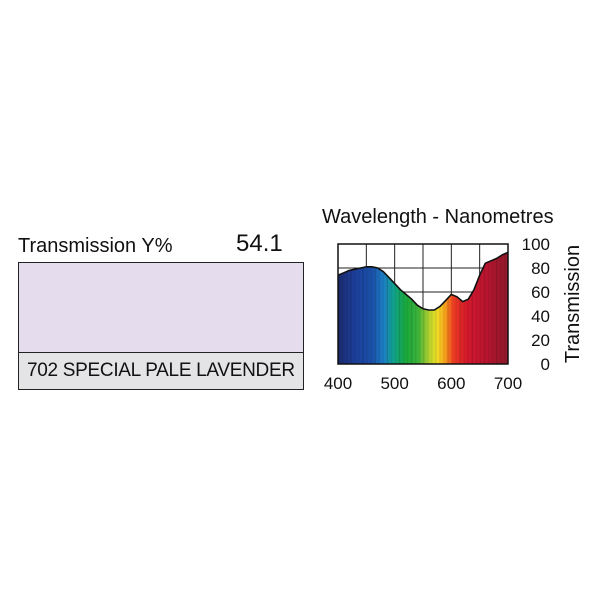  I want to click on y-axis-label: Transmission, so click(573, 304).